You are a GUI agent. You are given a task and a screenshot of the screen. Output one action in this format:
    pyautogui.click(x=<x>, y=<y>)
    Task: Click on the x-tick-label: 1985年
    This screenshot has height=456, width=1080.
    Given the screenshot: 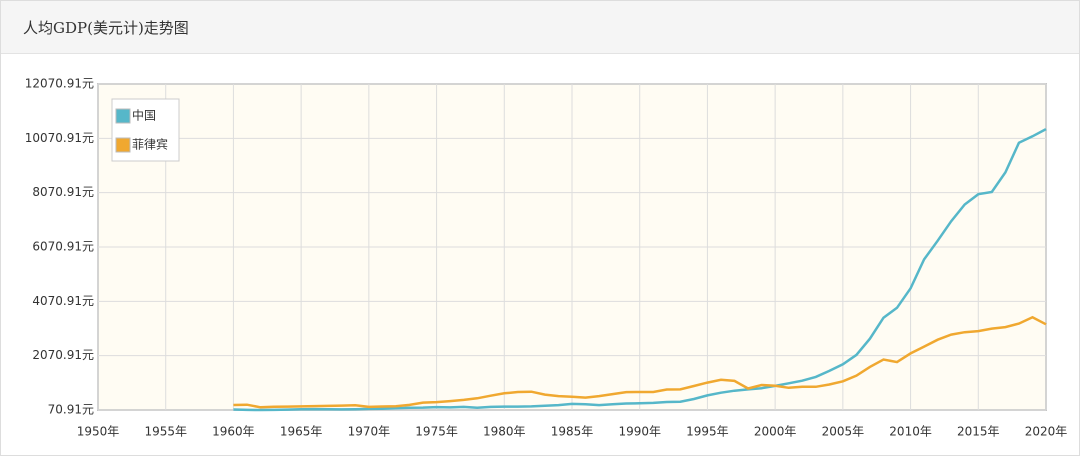 What is the action you would take?
    pyautogui.click(x=572, y=432)
    